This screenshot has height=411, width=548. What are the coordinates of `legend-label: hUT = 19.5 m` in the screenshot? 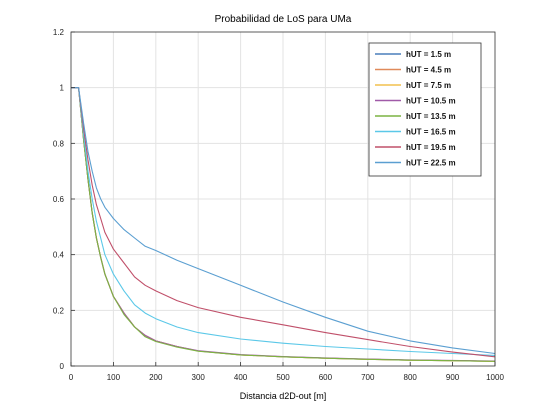 It's located at (431, 147).